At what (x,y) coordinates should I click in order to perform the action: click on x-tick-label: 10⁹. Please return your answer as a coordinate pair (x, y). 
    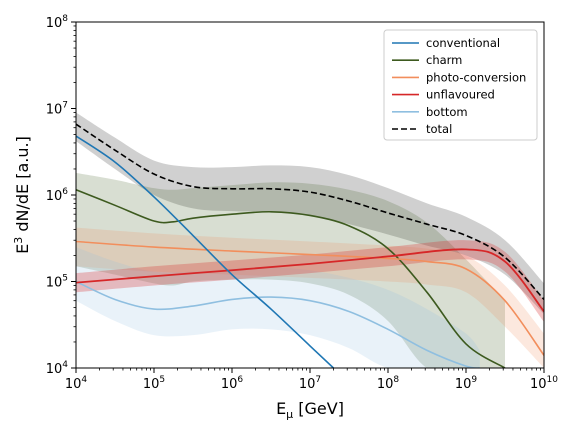
    Looking at the image, I should click on (466, 383).